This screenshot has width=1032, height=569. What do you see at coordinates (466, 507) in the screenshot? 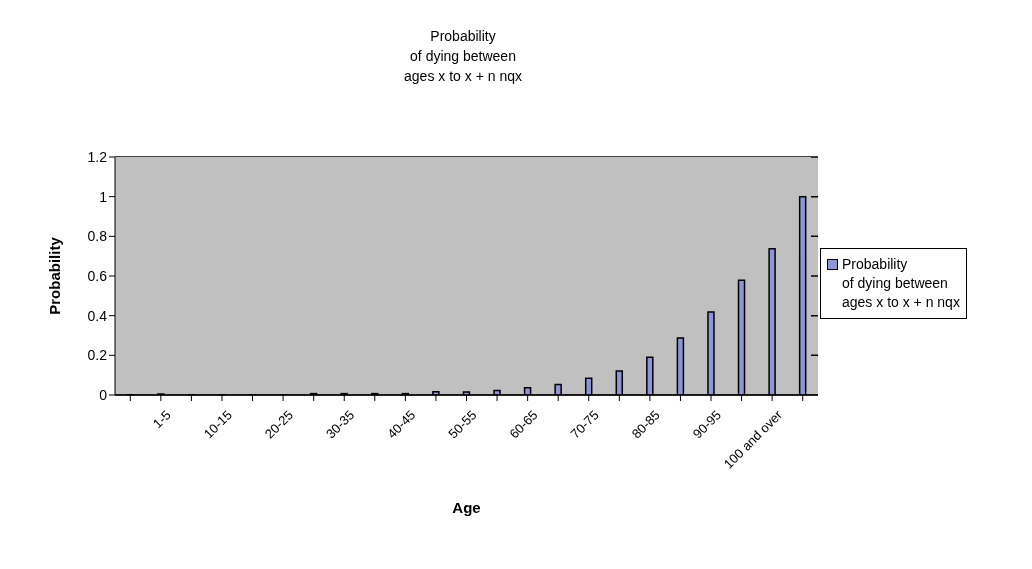
I see `x-axis-title: Age` at bounding box center [466, 507].